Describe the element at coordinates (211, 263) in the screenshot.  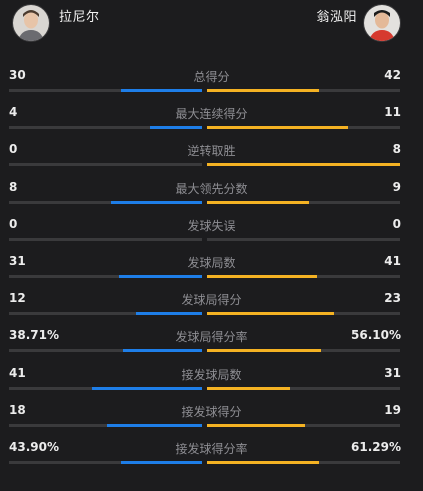
I see `stat-label: 发球局数` at that location.